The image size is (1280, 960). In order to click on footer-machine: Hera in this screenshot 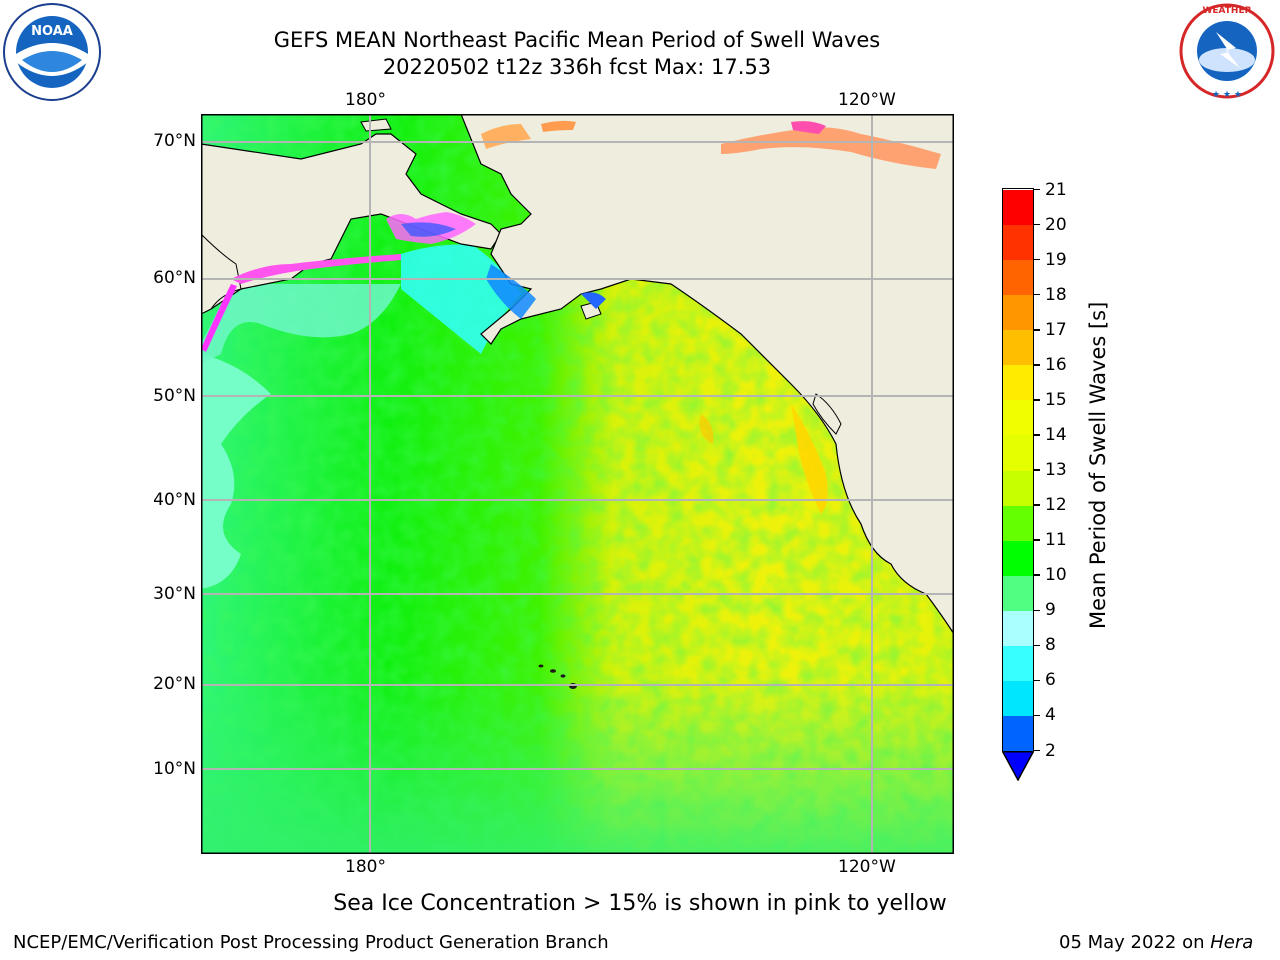, I will do `click(1232, 942)`.